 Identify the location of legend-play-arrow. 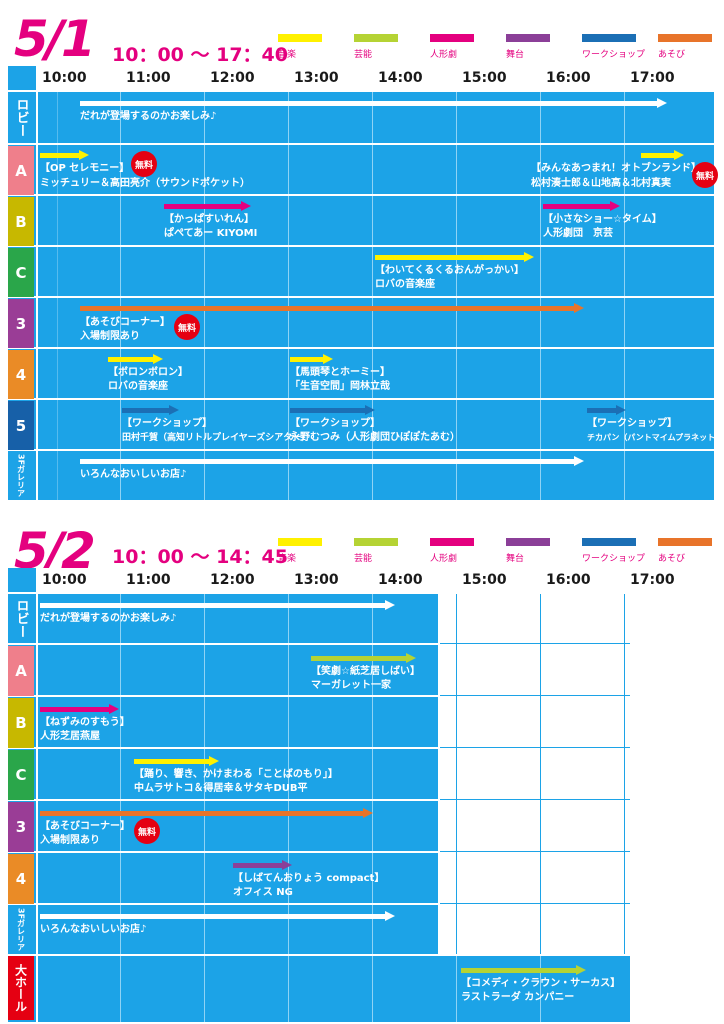
(685, 542).